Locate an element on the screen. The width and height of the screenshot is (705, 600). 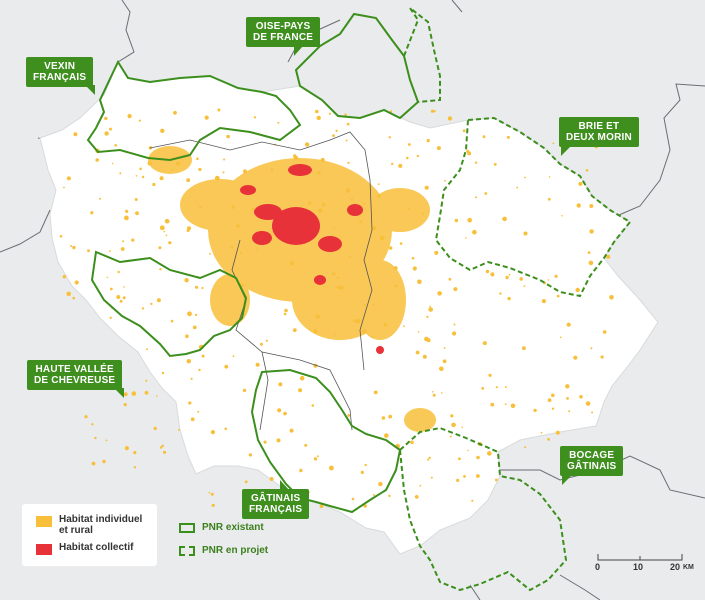
swatch-pnr-existant is located at coordinates (187, 527).